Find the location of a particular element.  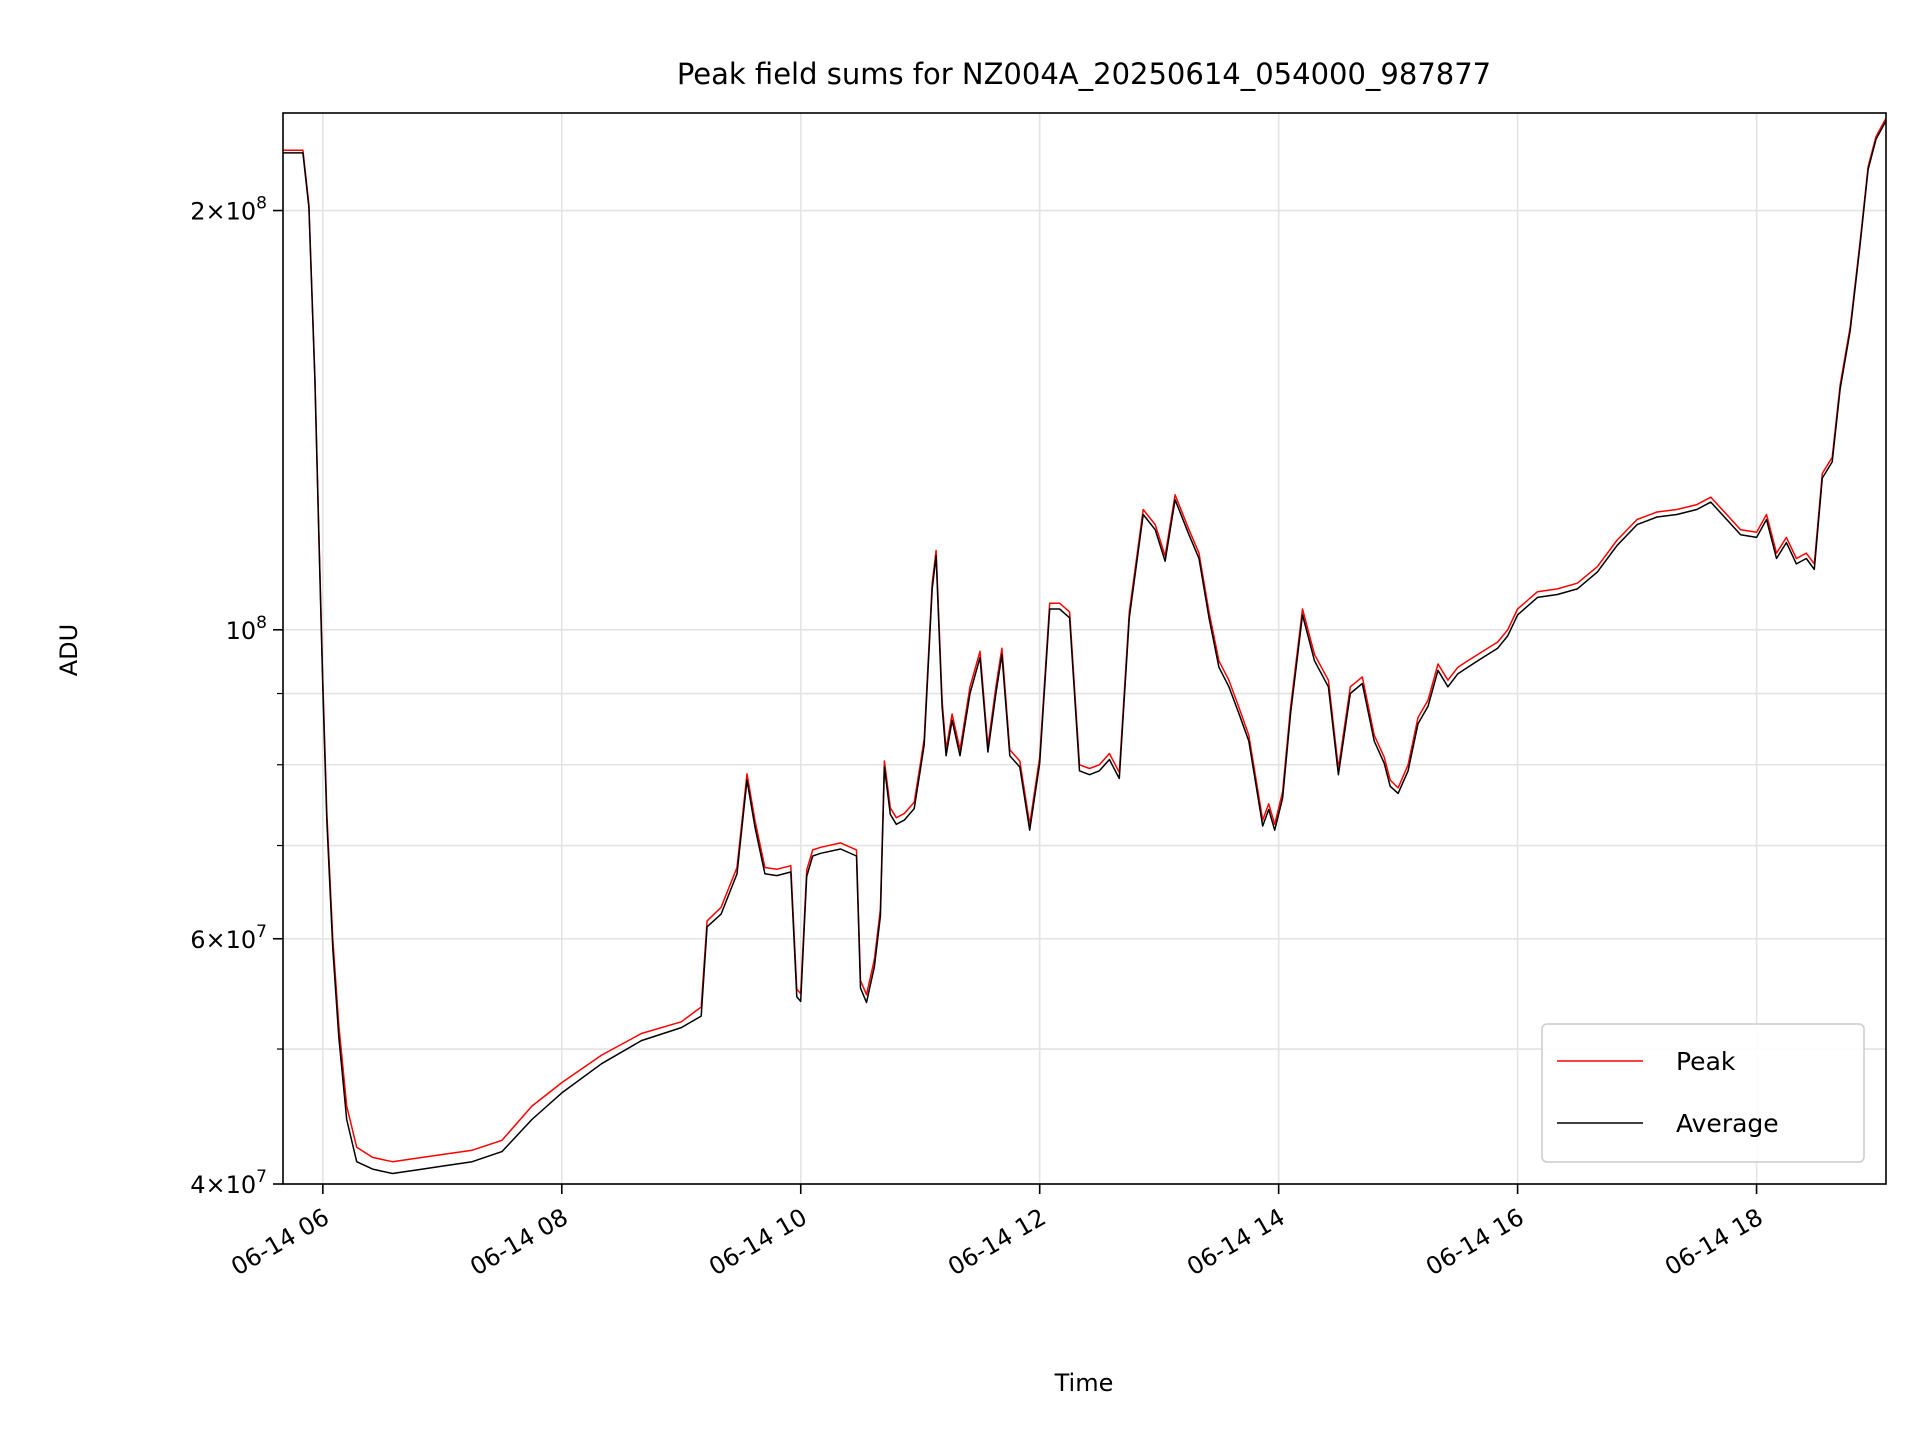

y-tick-label: 6×107 is located at coordinates (228, 938).